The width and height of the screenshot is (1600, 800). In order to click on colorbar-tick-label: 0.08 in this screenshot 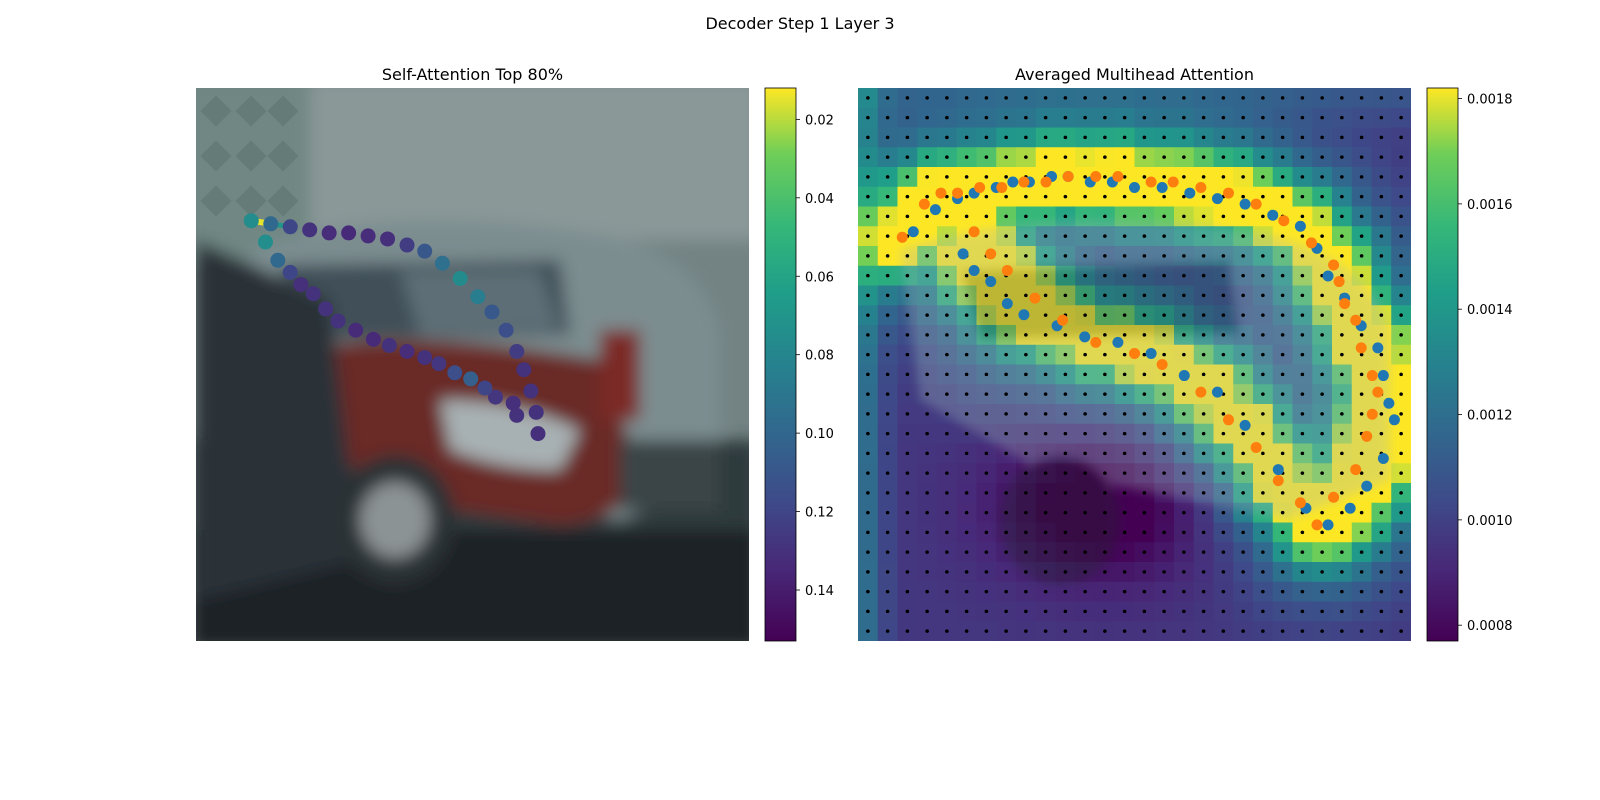, I will do `click(819, 356)`.